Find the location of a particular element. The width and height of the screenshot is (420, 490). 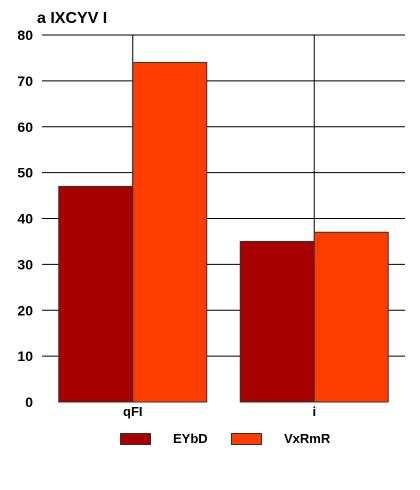

y-tick-label: 0 is located at coordinates (29, 402).